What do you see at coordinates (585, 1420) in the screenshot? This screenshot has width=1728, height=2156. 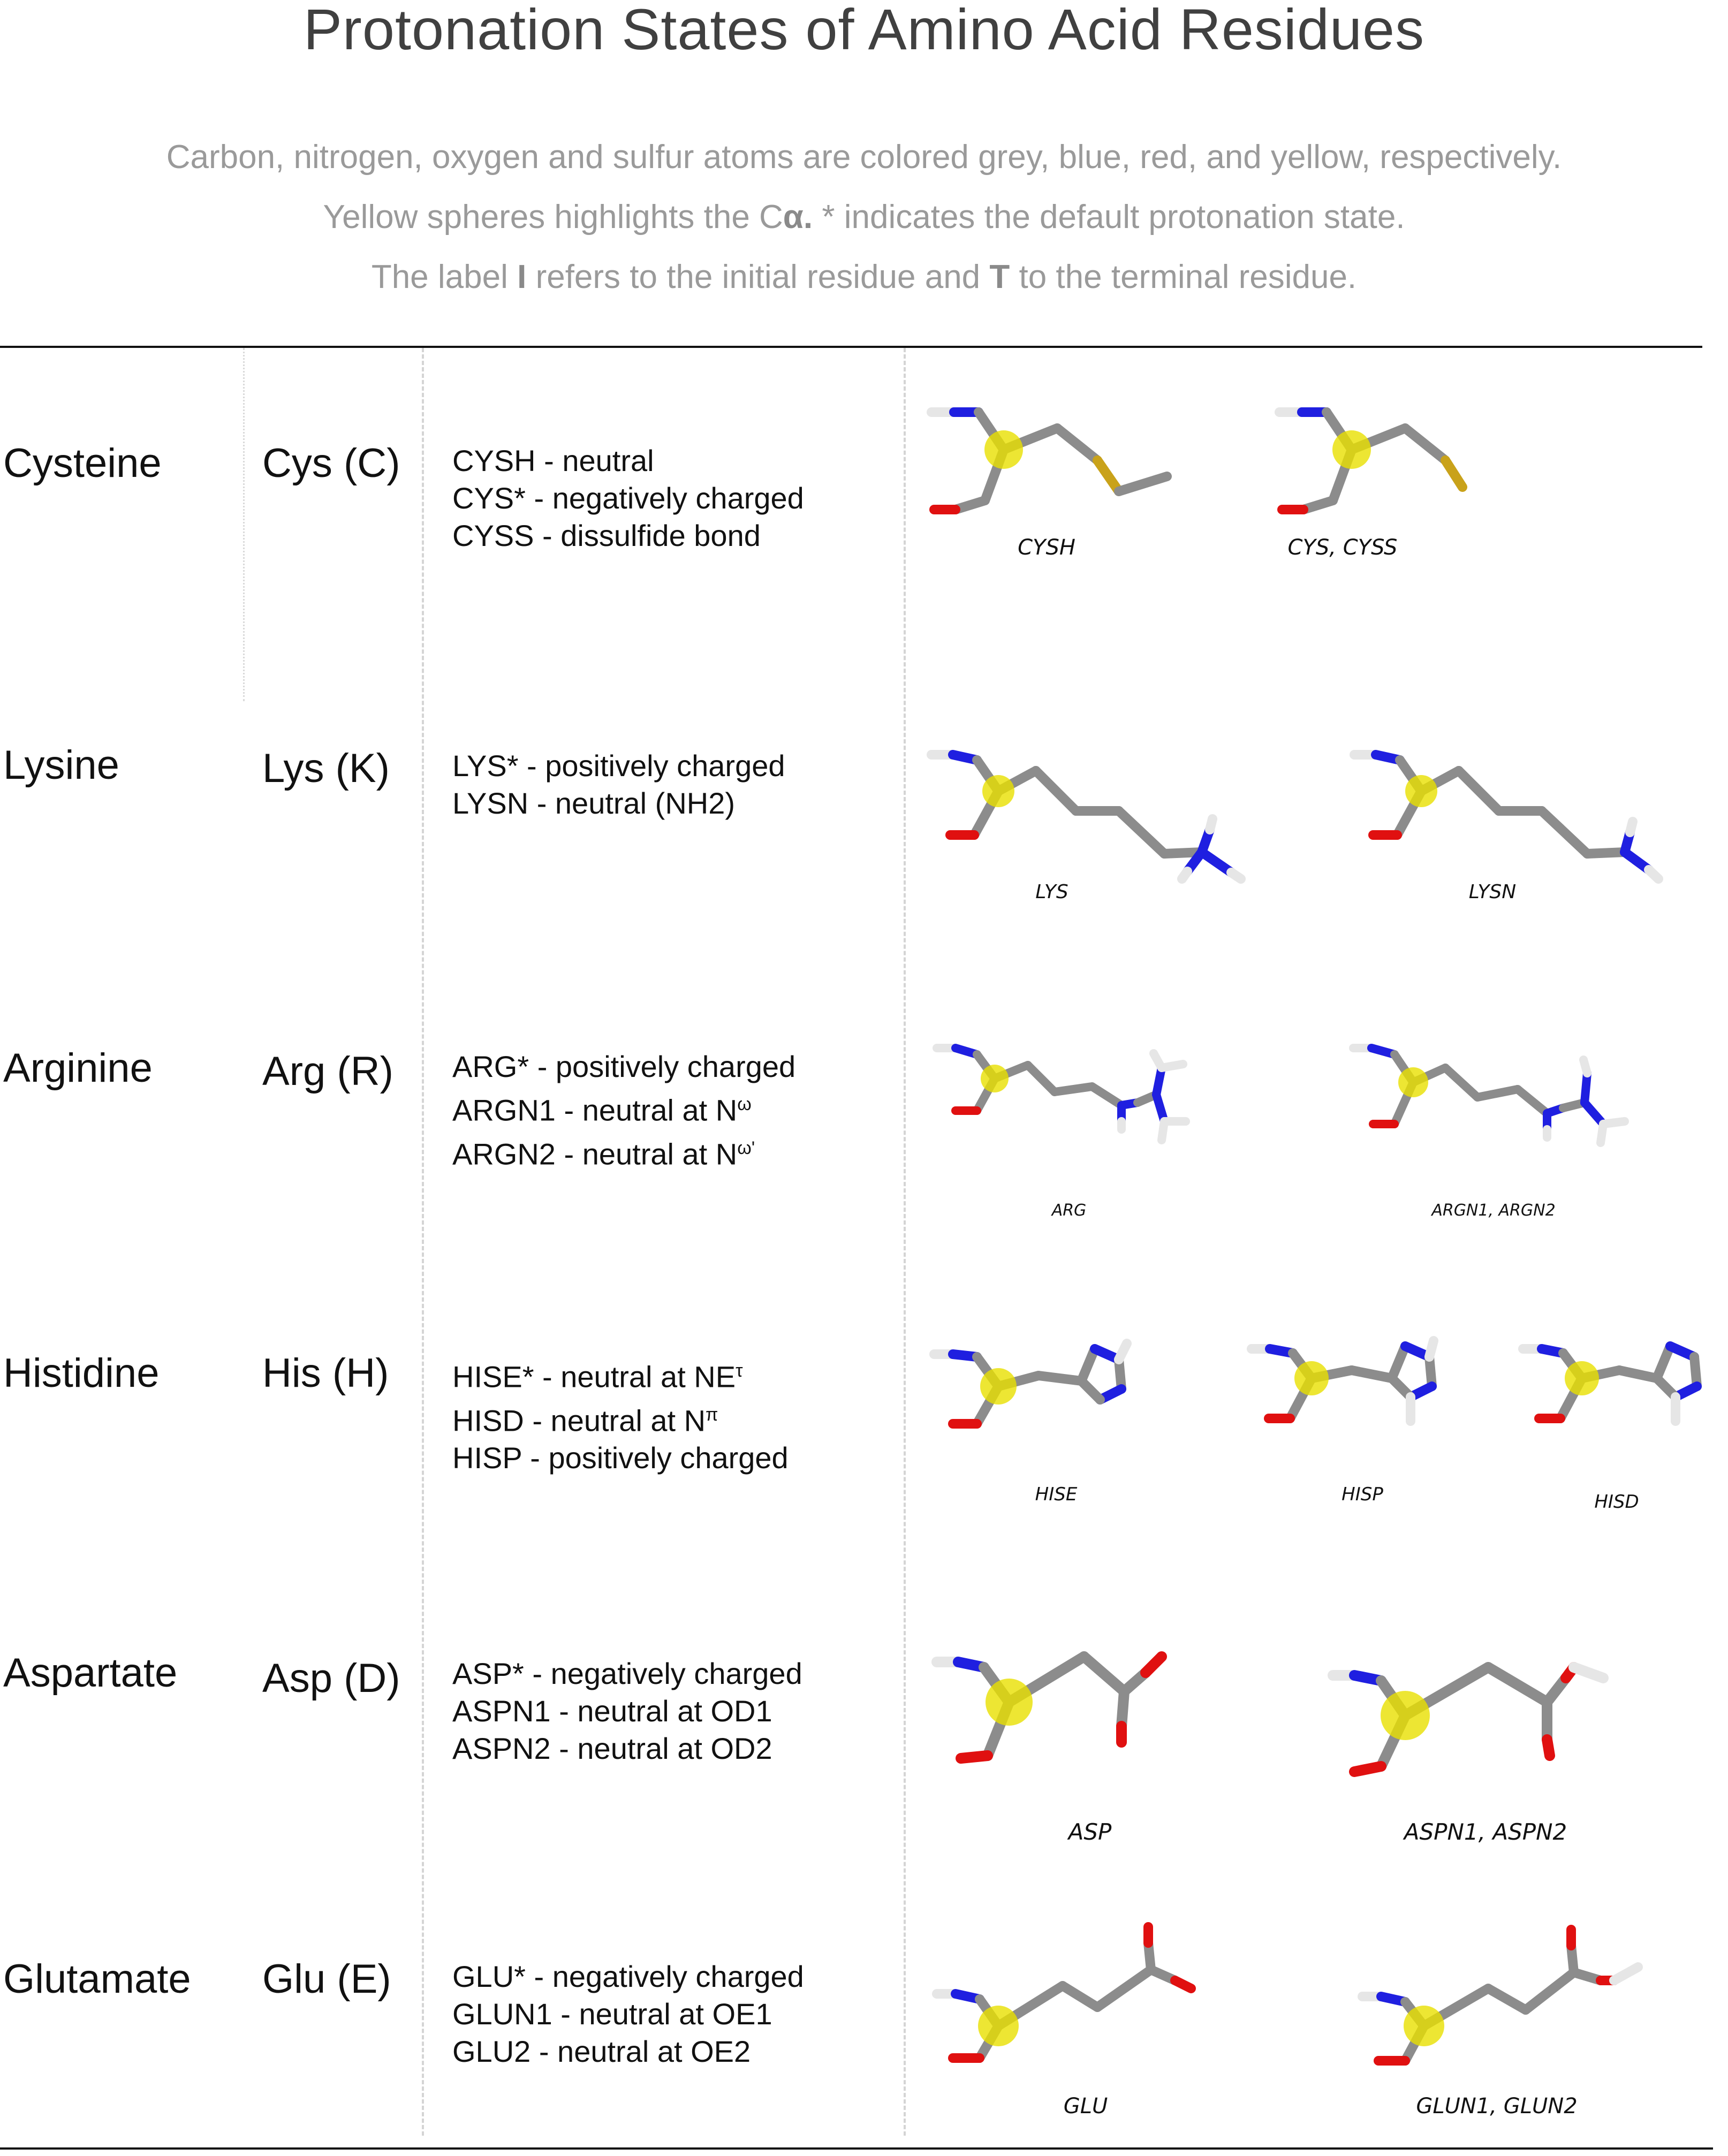 I see `state-item: HISD - neutral at Nπ` at bounding box center [585, 1420].